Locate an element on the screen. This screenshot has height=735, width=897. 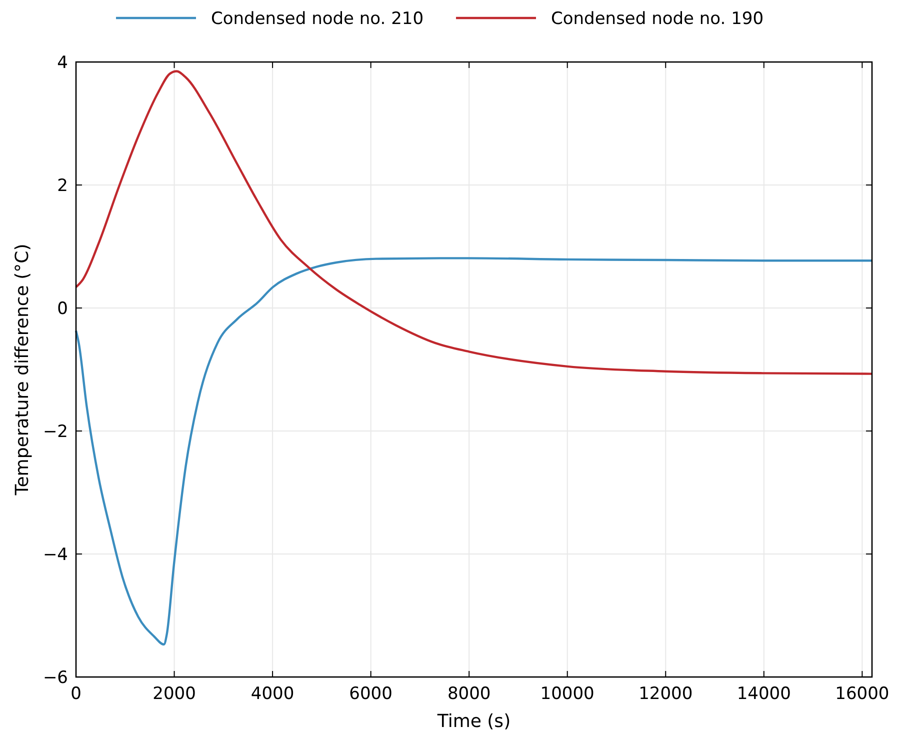
x-tick-label: 16000 is located at coordinates (862, 694).